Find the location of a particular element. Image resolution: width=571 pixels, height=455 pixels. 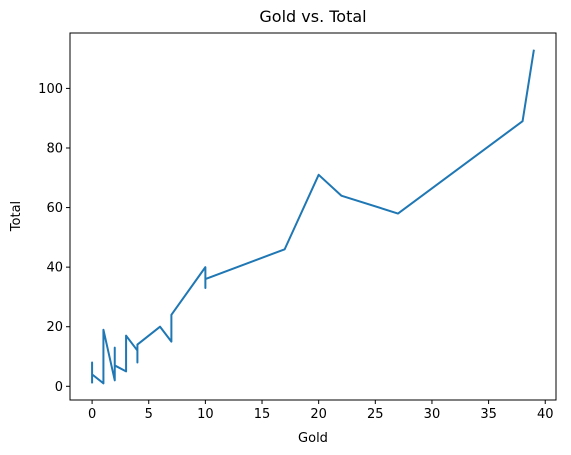

y-tick-label: 40 is located at coordinates (54, 268).